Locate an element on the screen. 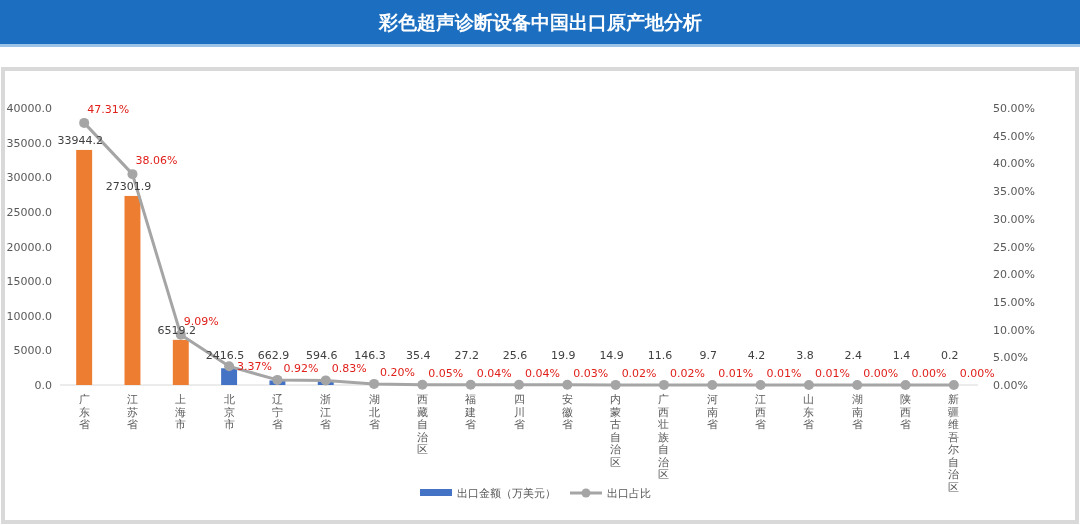  x-tick-label: 西藏自治区 is located at coordinates (422, 424).